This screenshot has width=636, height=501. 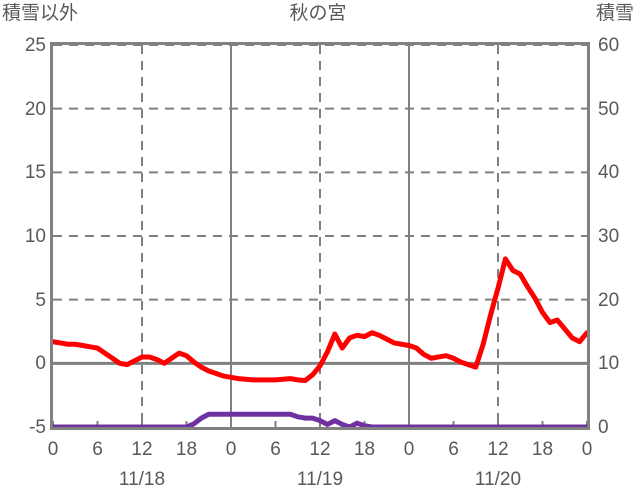 What do you see at coordinates (40, 364) in the screenshot?
I see `left-tick-0: 0` at bounding box center [40, 364].